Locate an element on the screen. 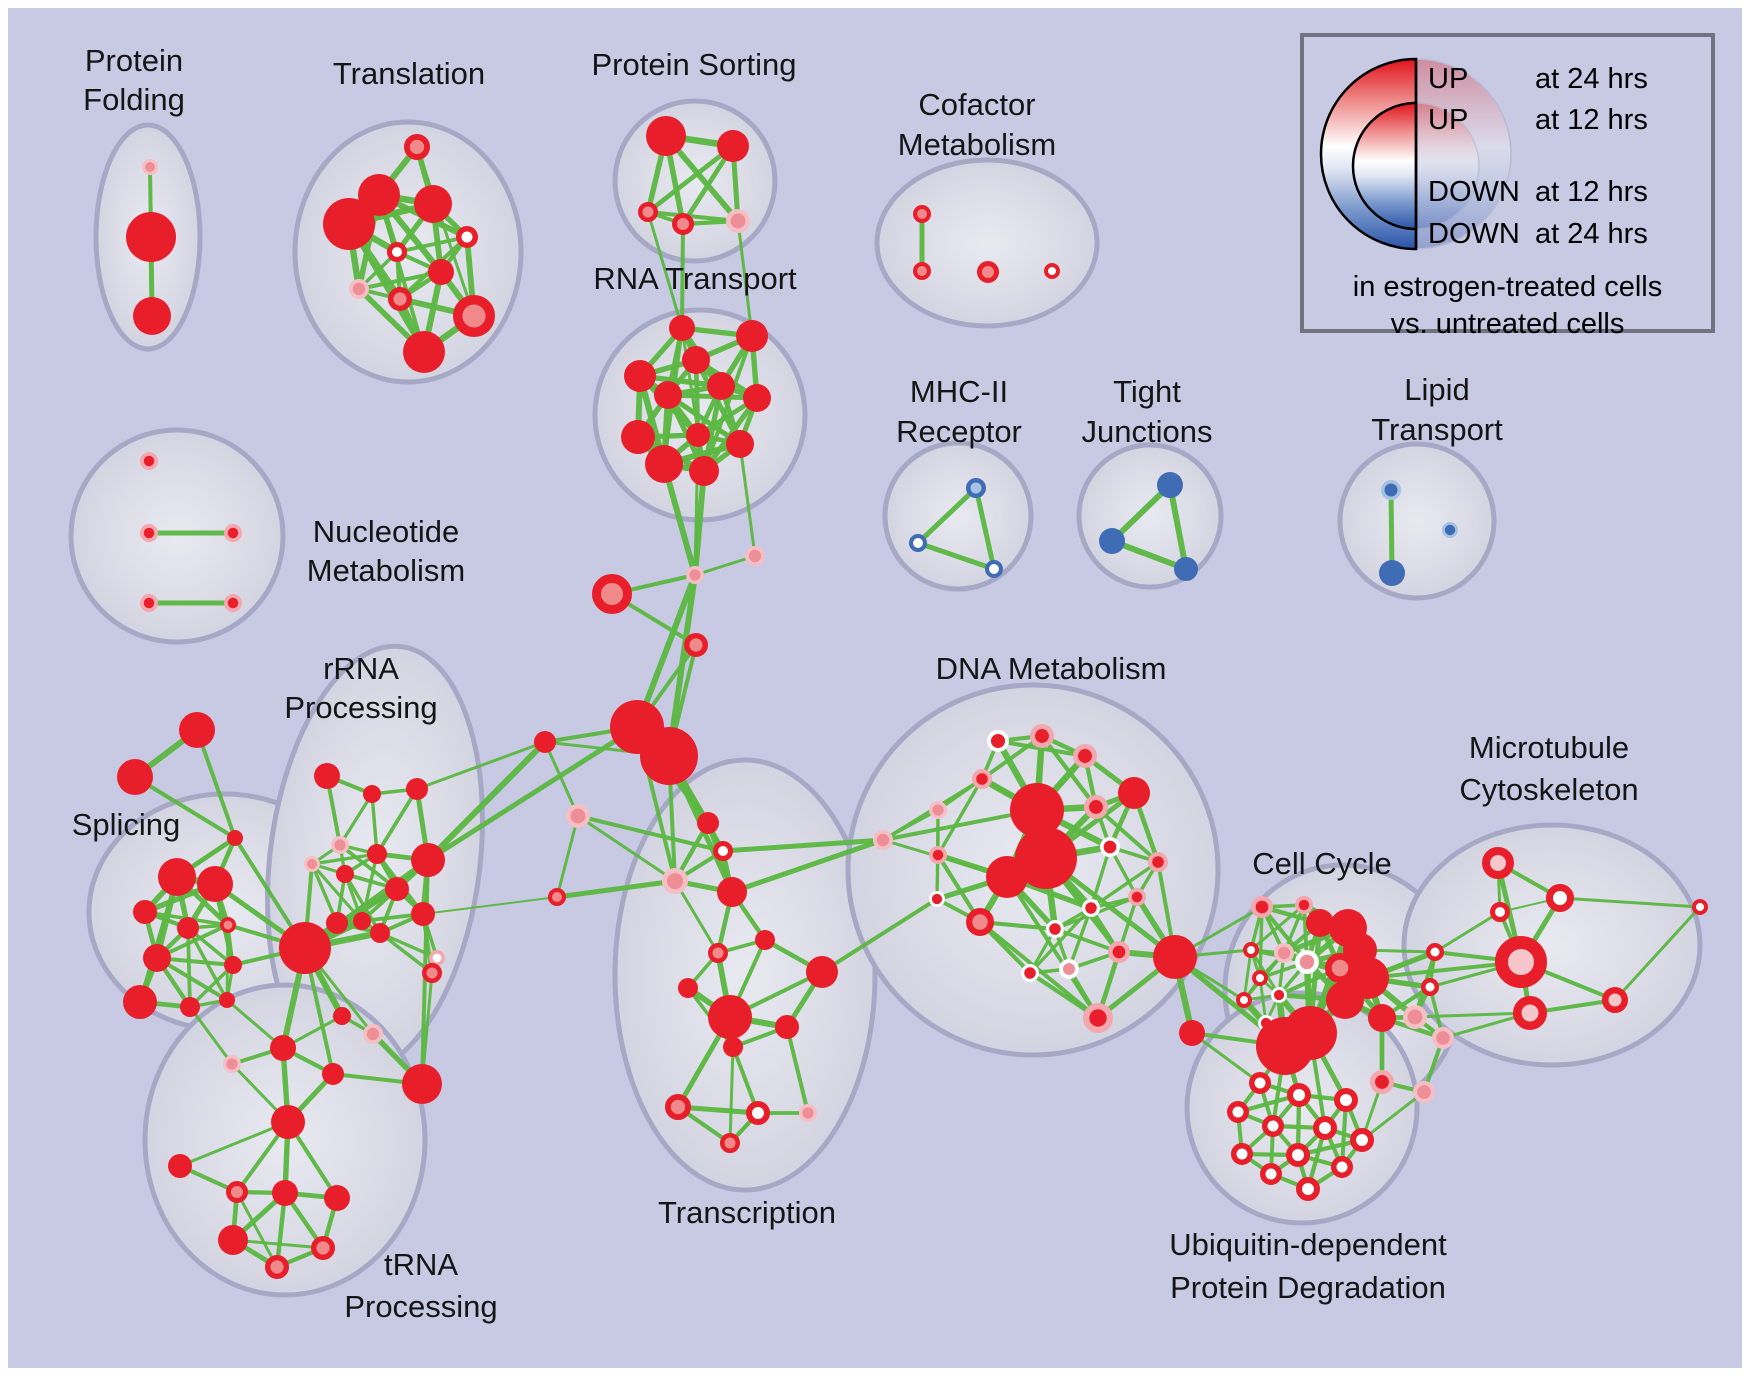 Image resolution: width=1750 pixels, height=1376 pixels. cluster-label-microtubule-cytoskeleton: Microtubule is located at coordinates (1549, 747).